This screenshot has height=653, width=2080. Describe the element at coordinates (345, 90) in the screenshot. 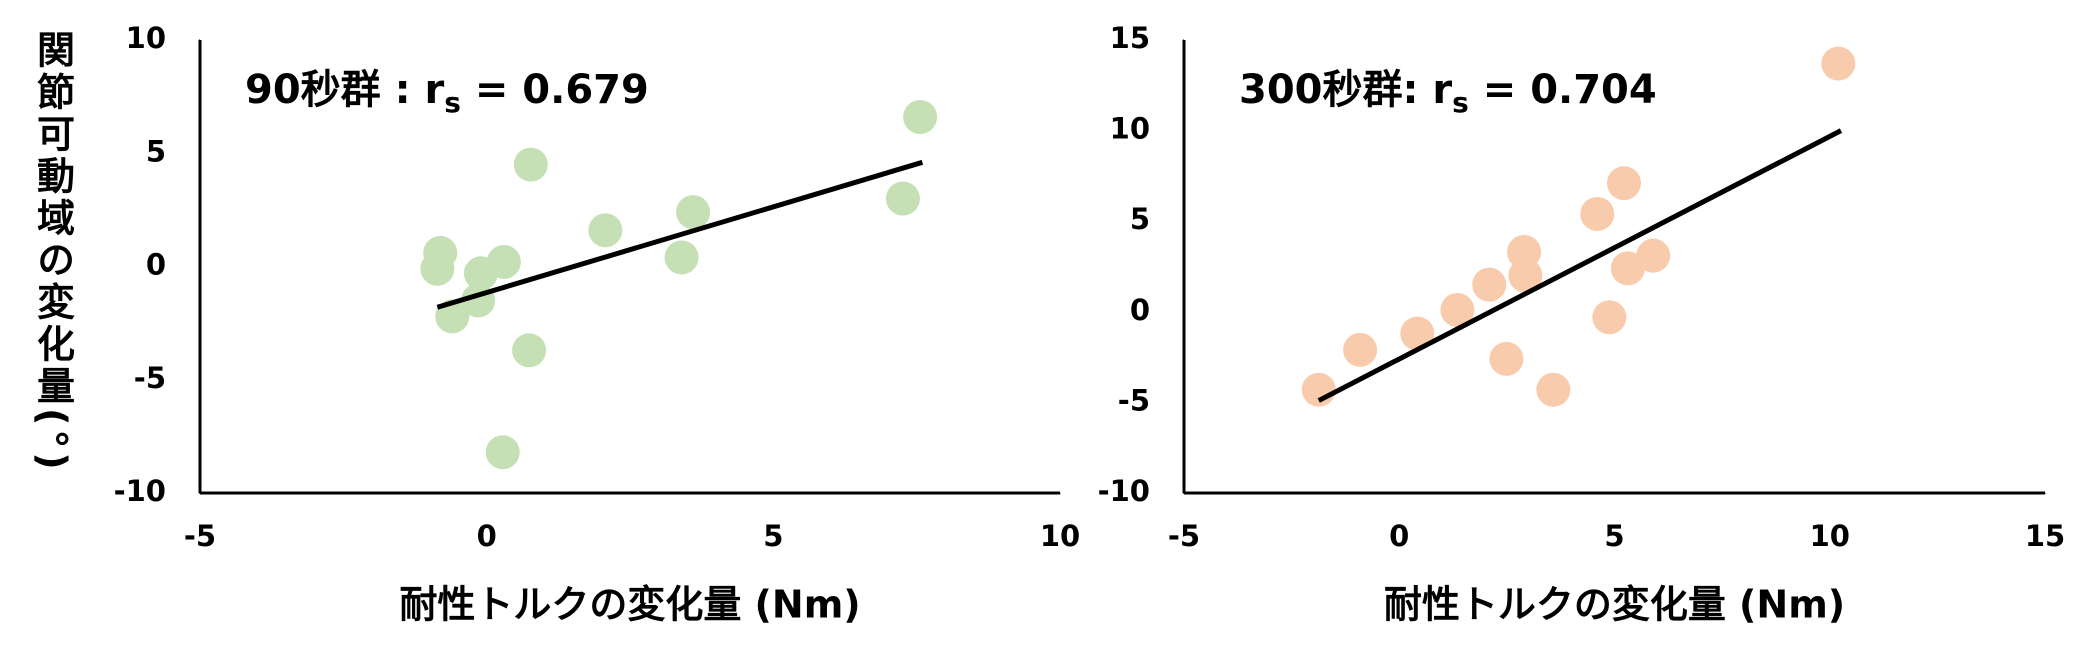

I see `annotation-text: 90秒群 : r` at that location.